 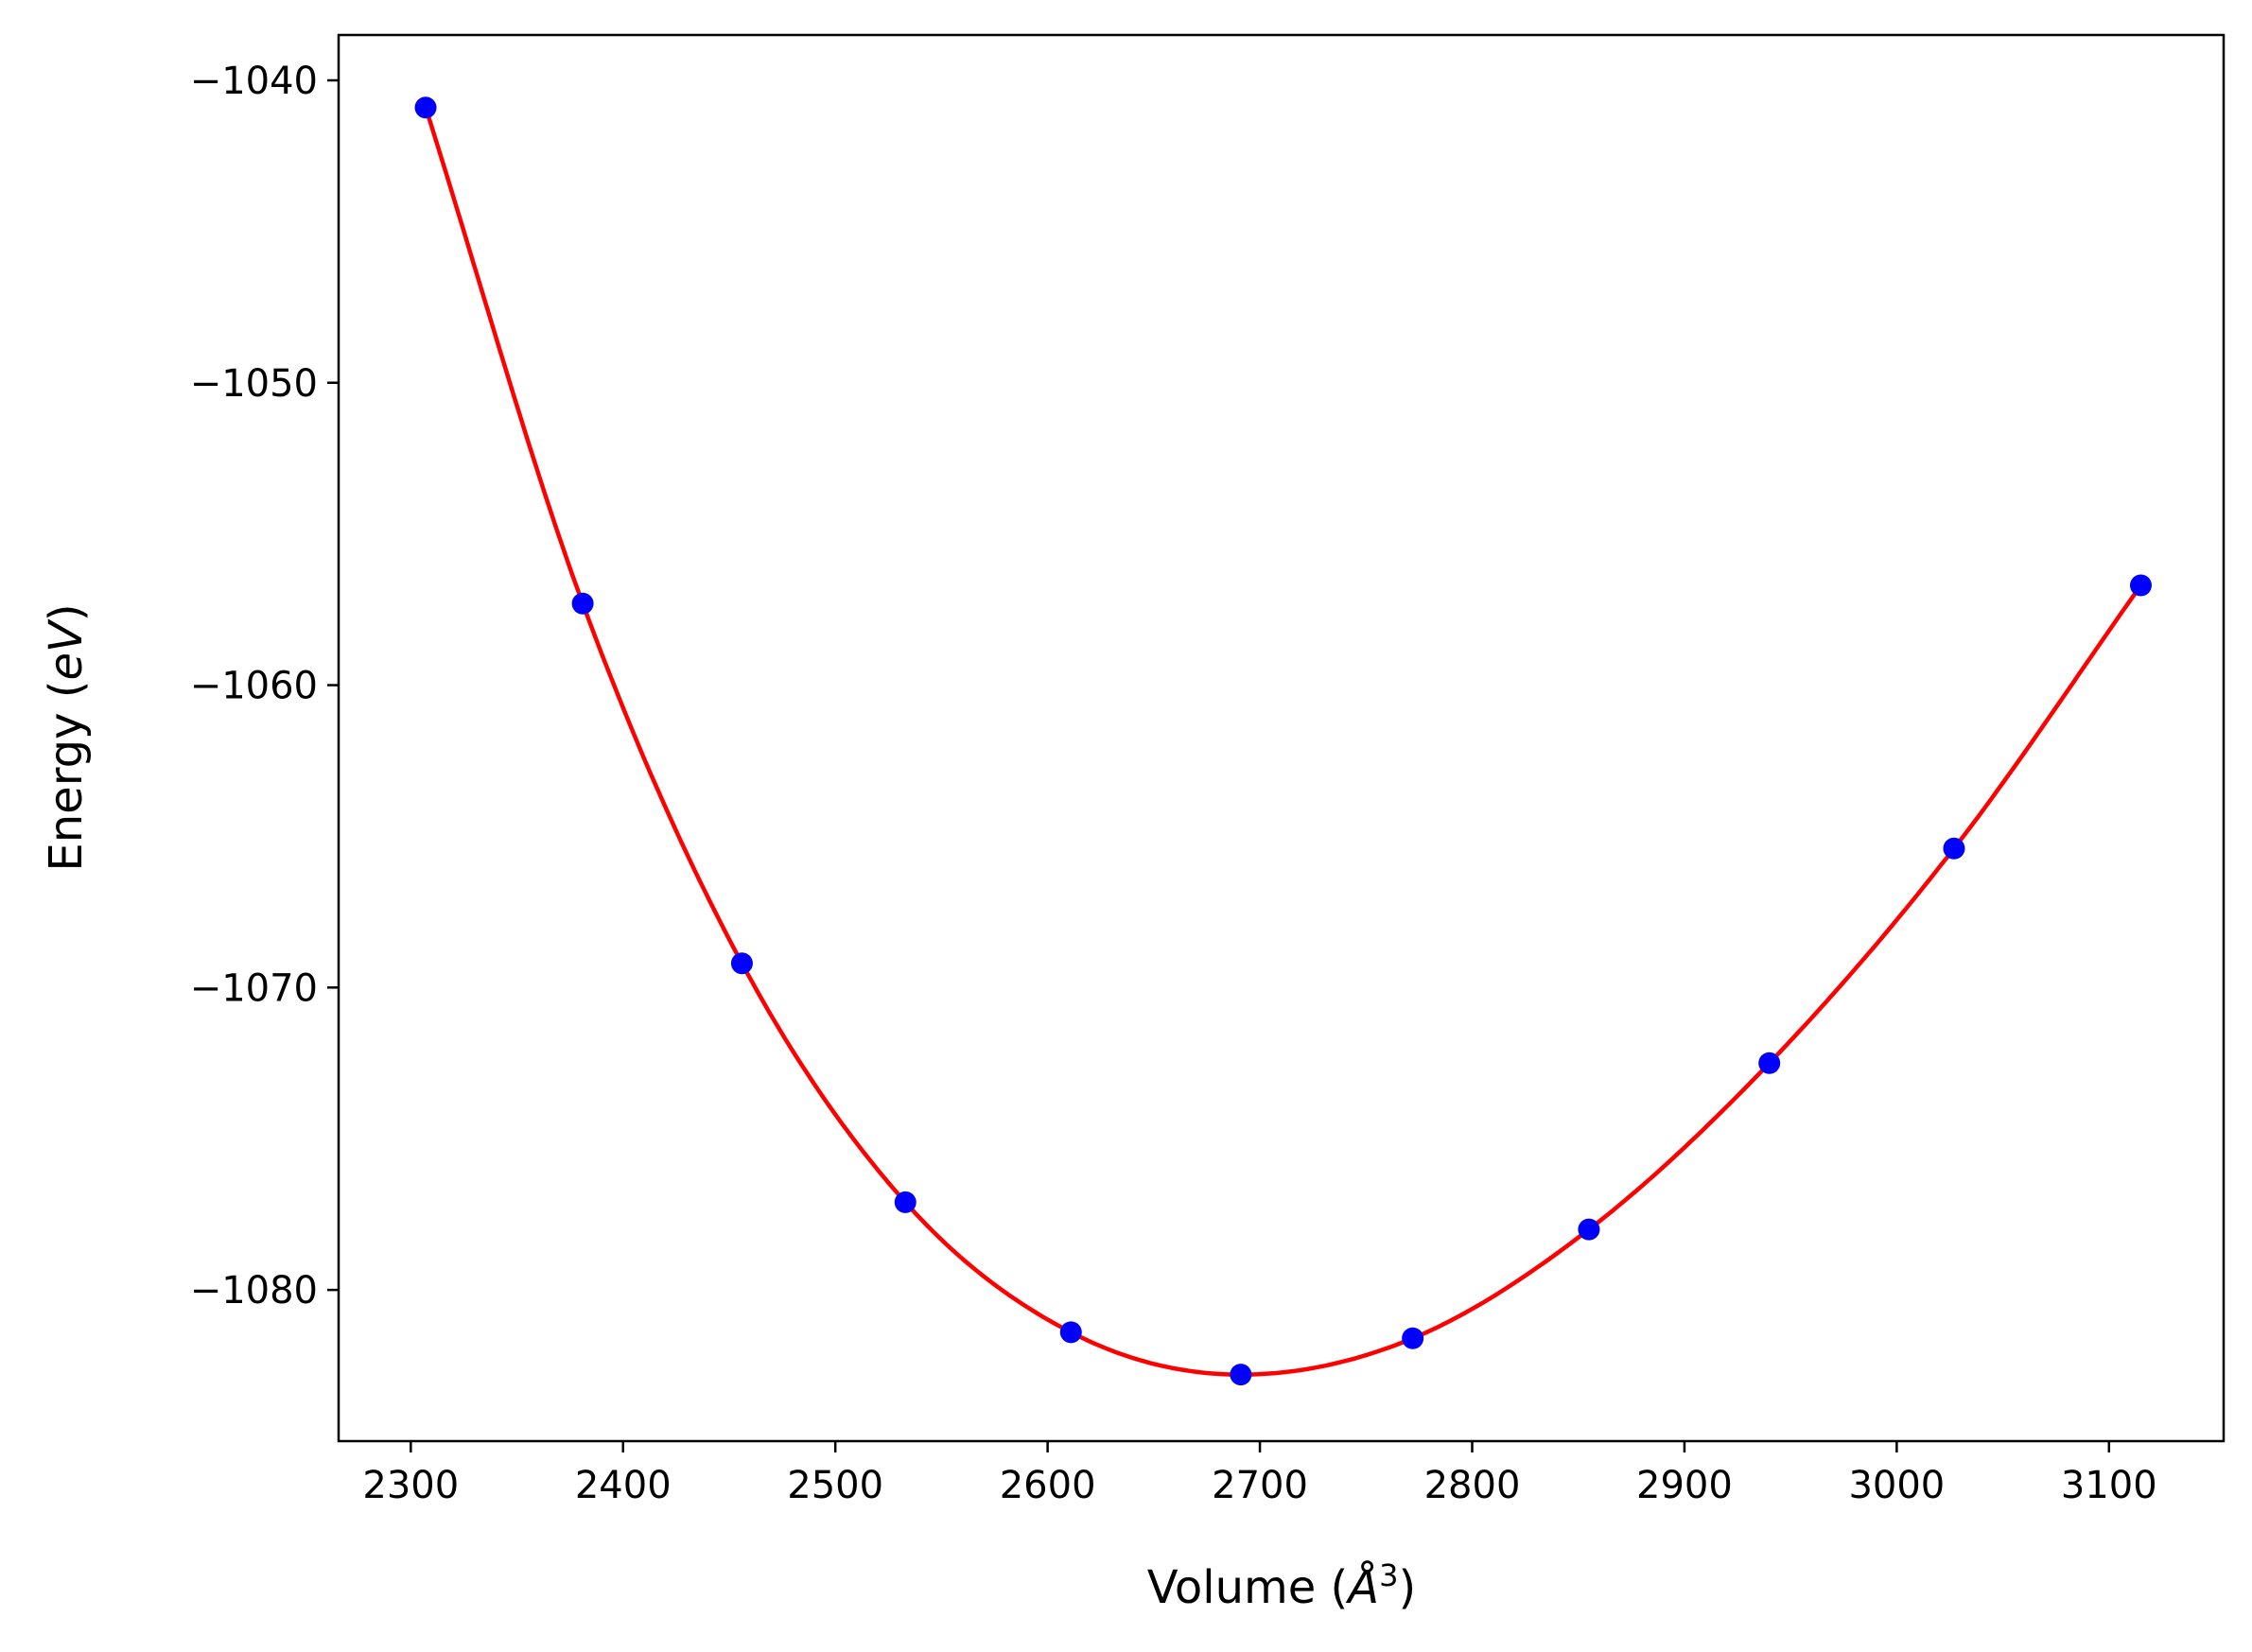 What do you see at coordinates (1281, 1586) in the screenshot?
I see `x-axis-label: Volume (Å3)` at bounding box center [1281, 1586].